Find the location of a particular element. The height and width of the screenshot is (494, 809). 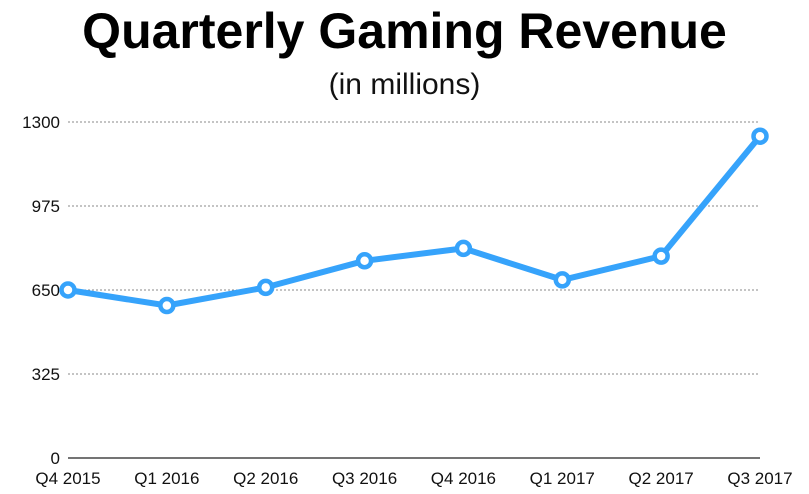

y-tick-label: 325 is located at coordinates (46, 374).